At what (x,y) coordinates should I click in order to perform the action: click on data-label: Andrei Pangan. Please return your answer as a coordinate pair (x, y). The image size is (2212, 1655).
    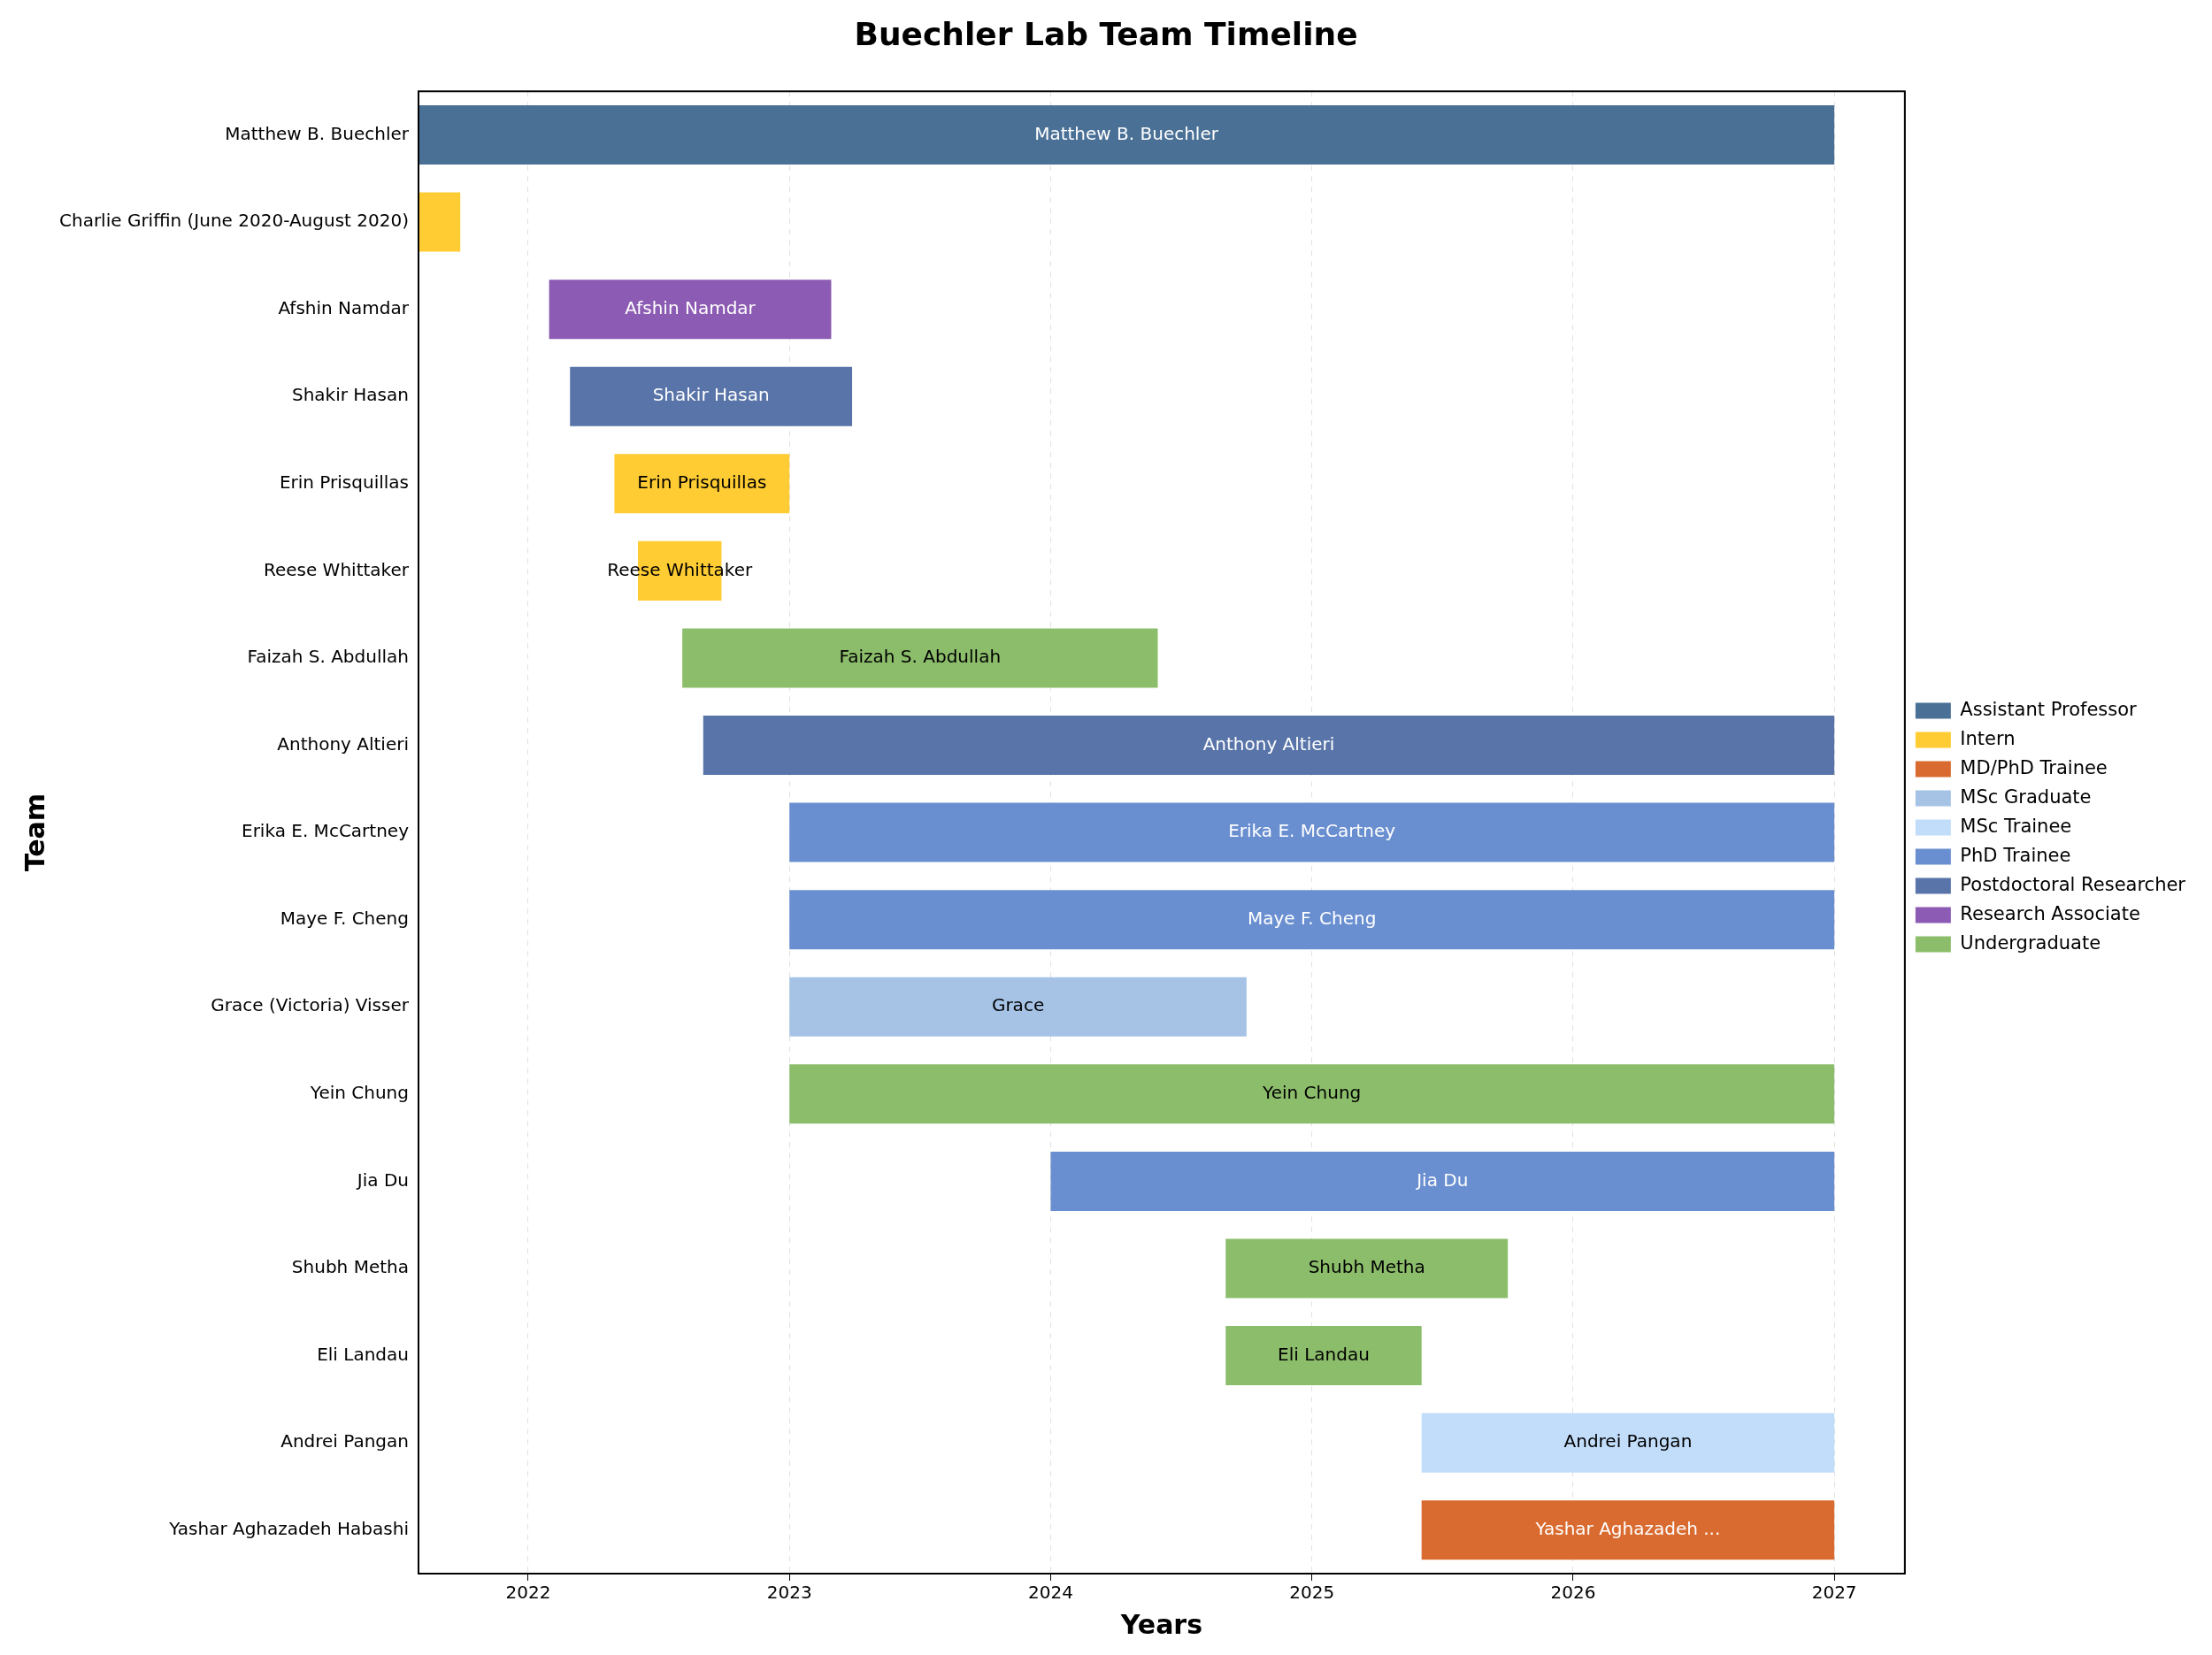
    Looking at the image, I should click on (1628, 1441).